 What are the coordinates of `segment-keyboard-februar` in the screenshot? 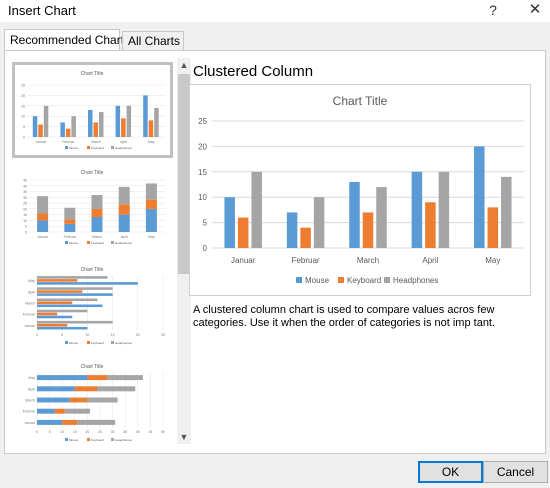 It's located at (59, 411).